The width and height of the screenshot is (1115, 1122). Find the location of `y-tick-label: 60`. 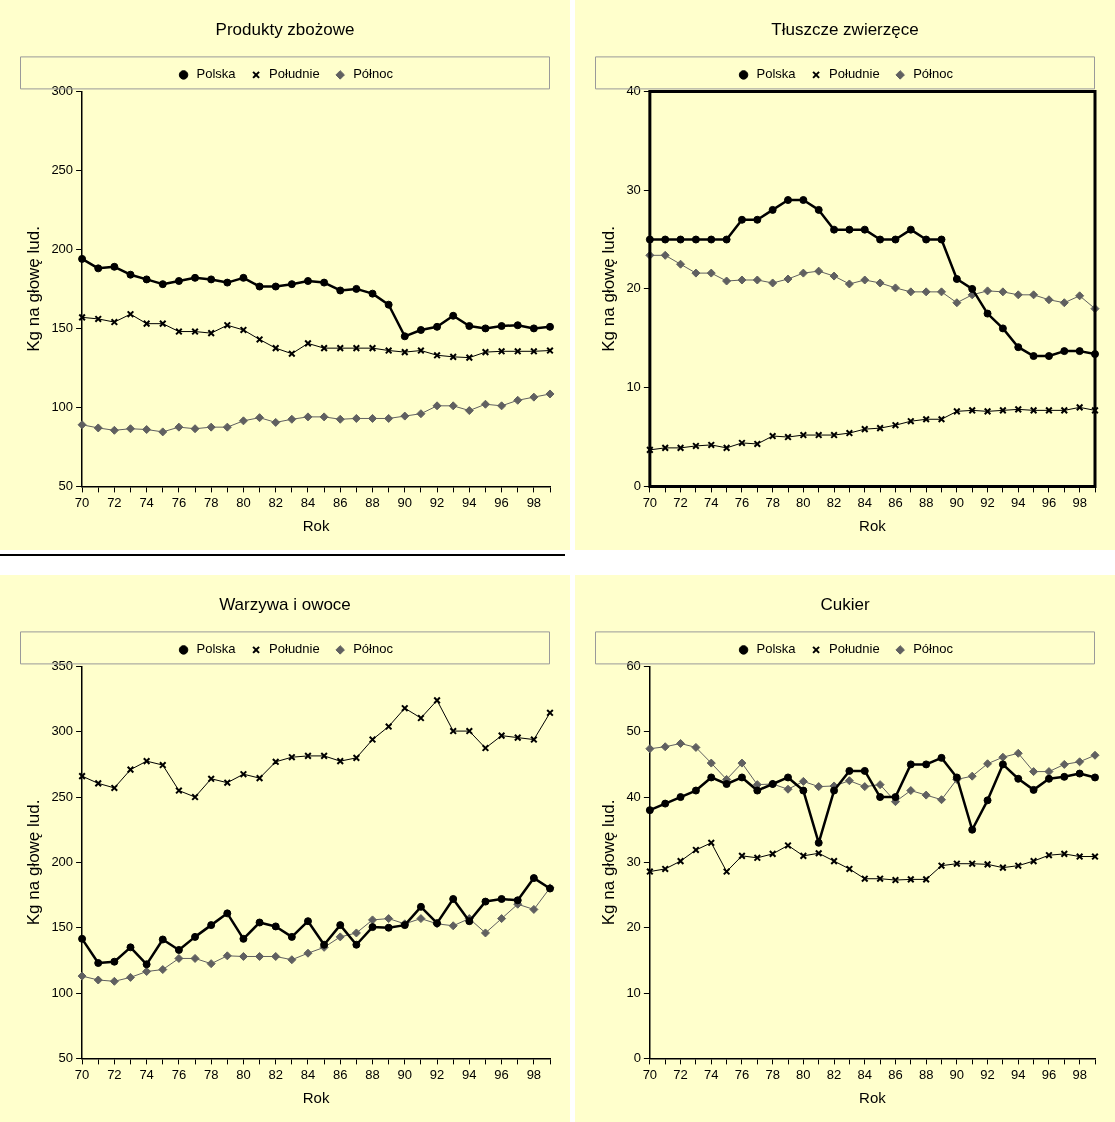

y-tick-label: 60 is located at coordinates (633, 665).